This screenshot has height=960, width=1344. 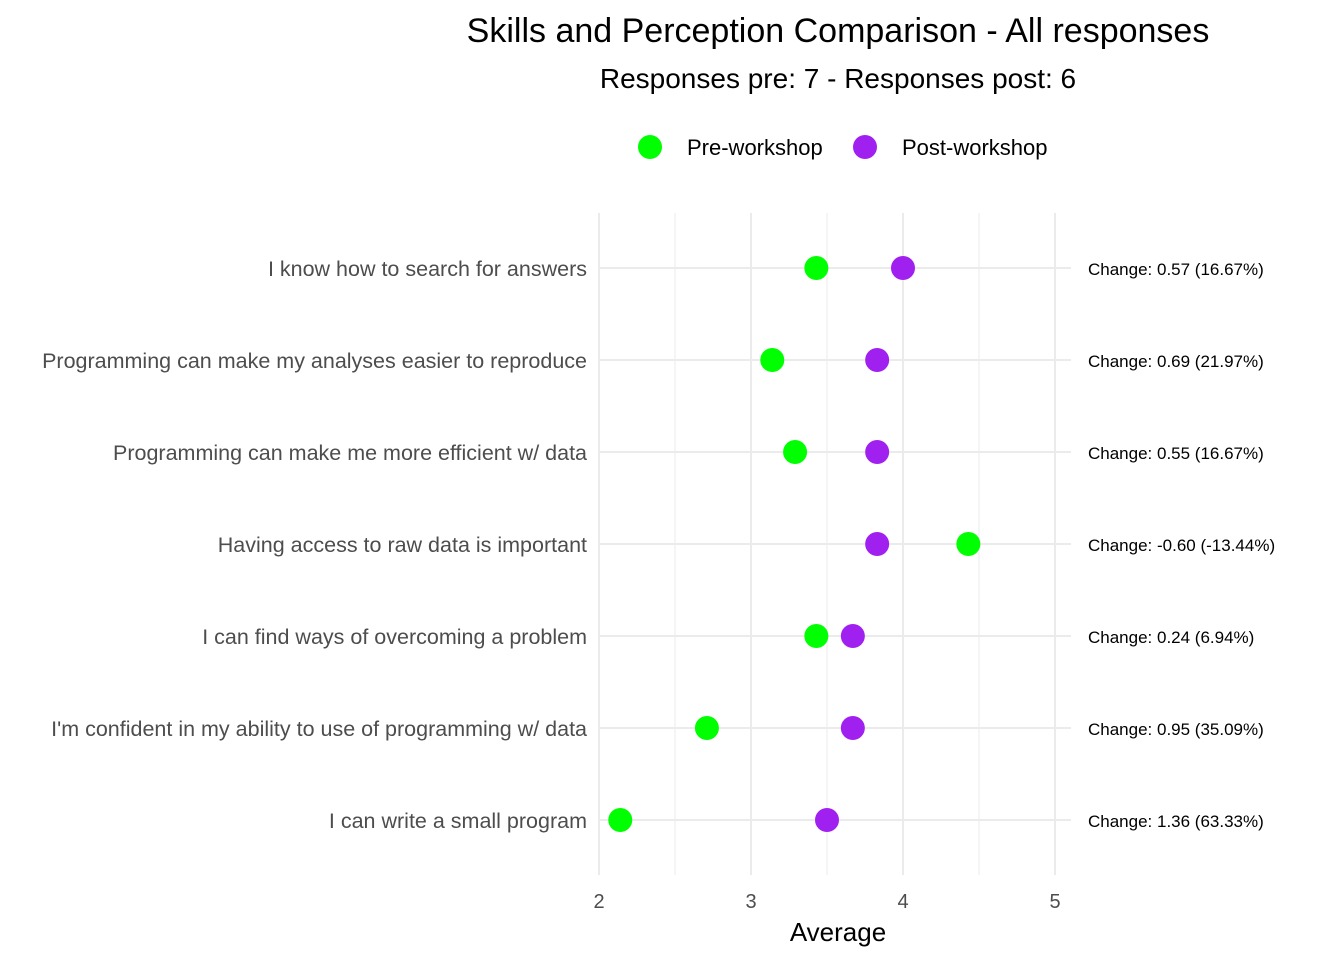 What do you see at coordinates (598, 902) in the screenshot?
I see `x-tick-label: 2` at bounding box center [598, 902].